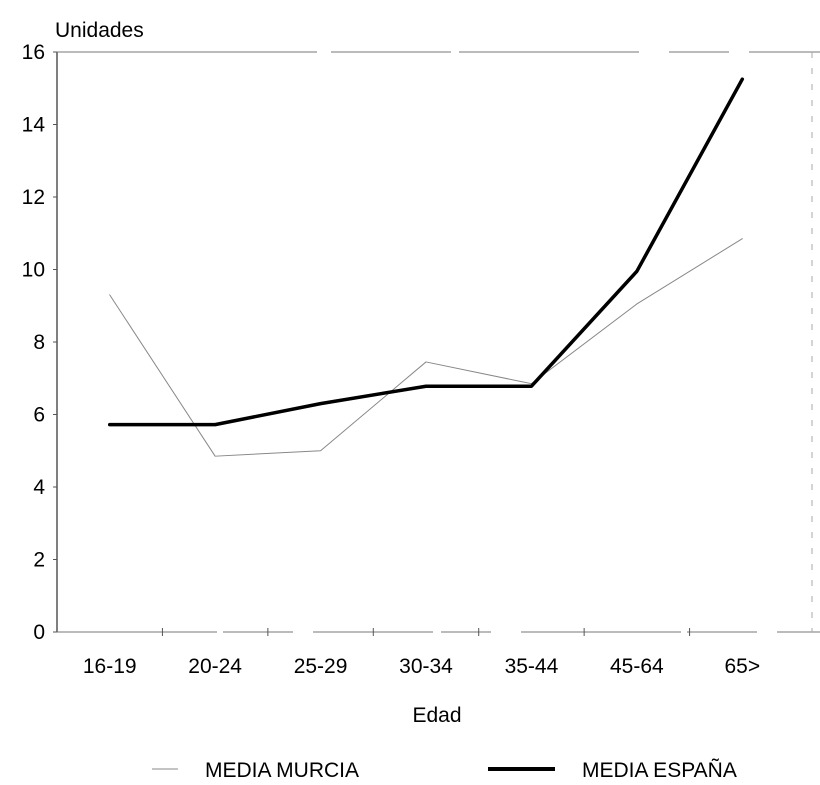  What do you see at coordinates (421, 653) in the screenshot?
I see `x-axis-ticks: 16-19 20-24 25-29 30-34 35-44 45-64 65>` at bounding box center [421, 653].